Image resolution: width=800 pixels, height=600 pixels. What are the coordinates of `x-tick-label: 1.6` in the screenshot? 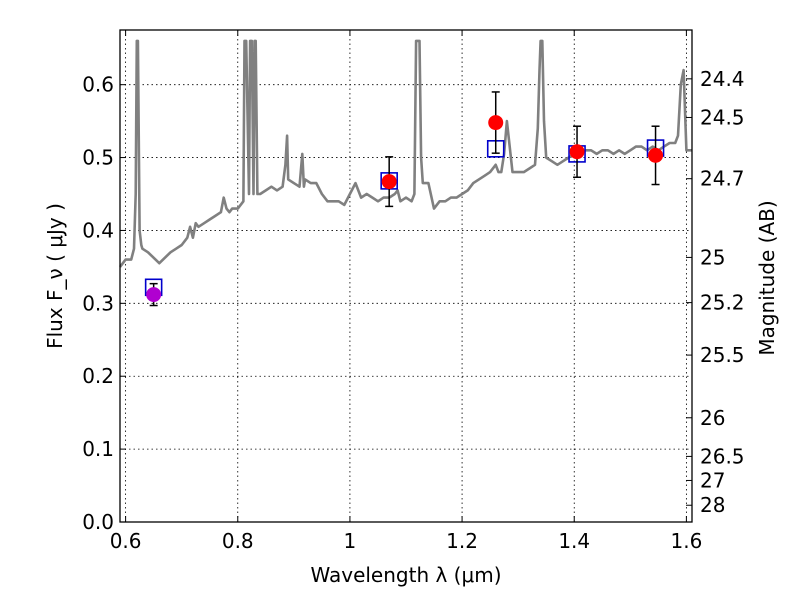 It's located at (686, 541).